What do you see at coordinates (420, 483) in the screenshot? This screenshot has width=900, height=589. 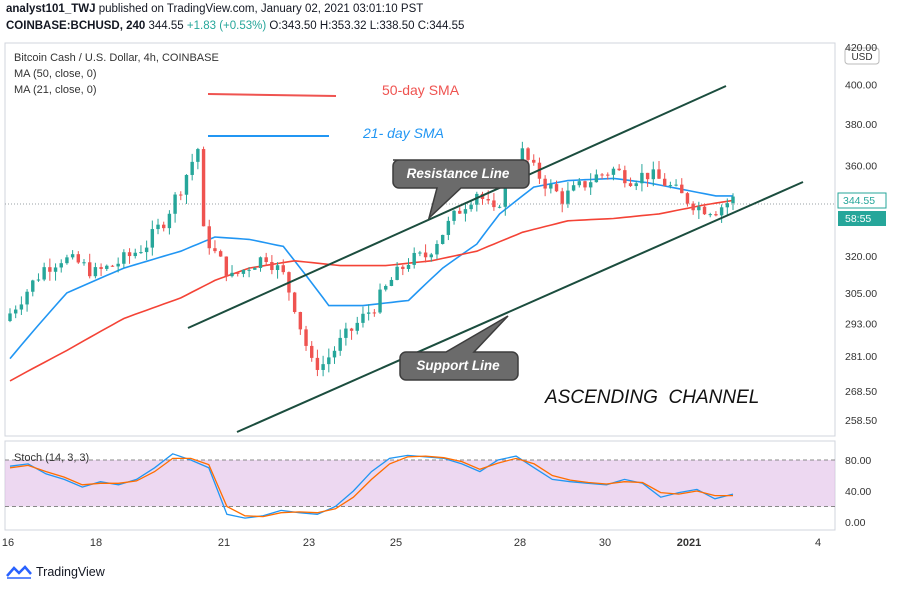 I see `stoch-band-fill` at bounding box center [420, 483].